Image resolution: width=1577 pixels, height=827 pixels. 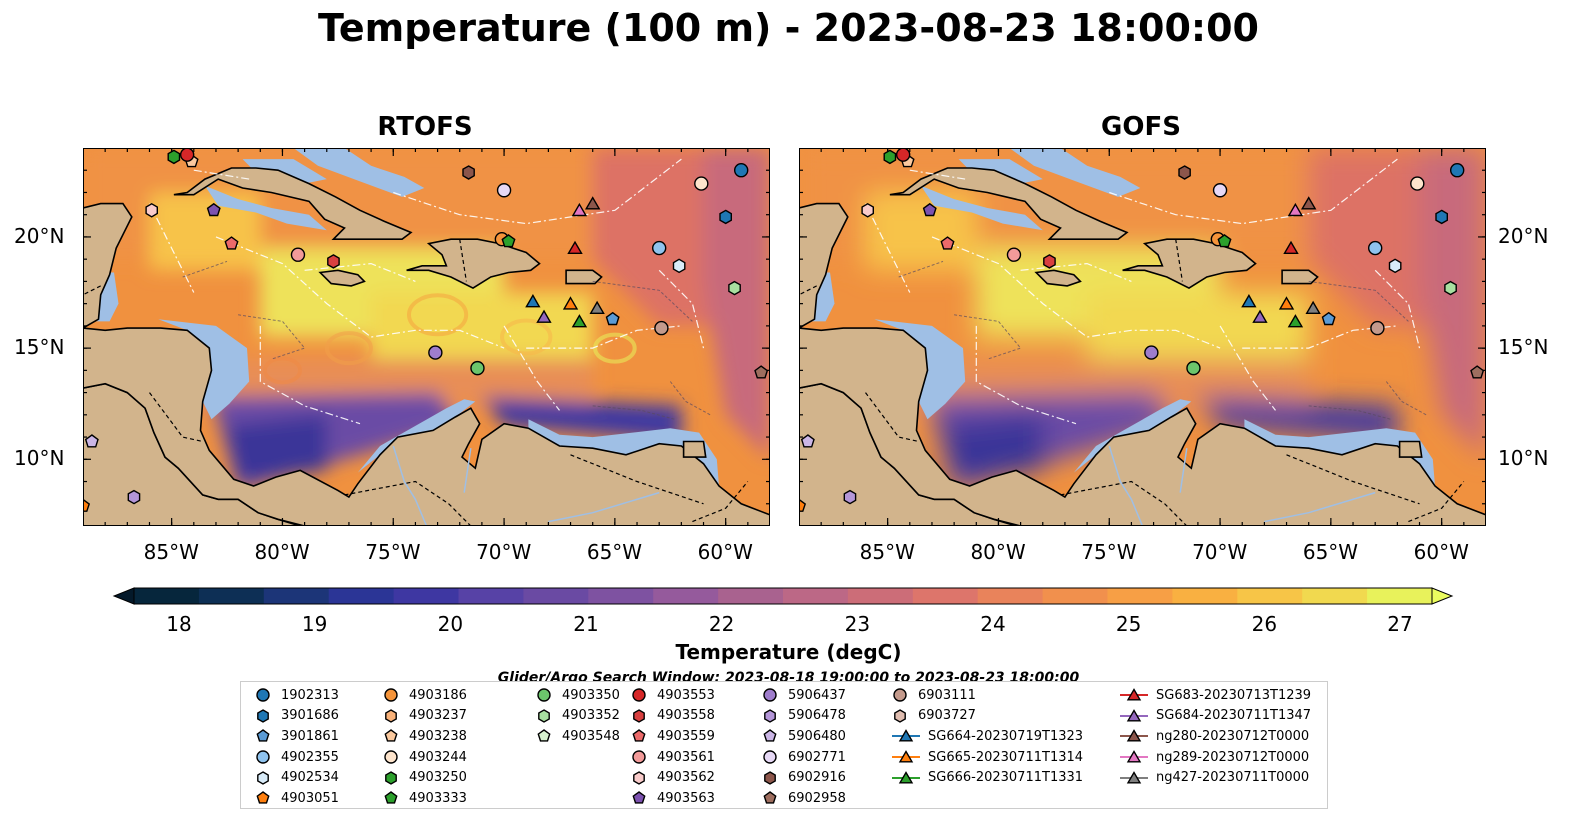 What do you see at coordinates (1400, 624) in the screenshot?
I see `colorbar-tick-label: 27` at bounding box center [1400, 624].